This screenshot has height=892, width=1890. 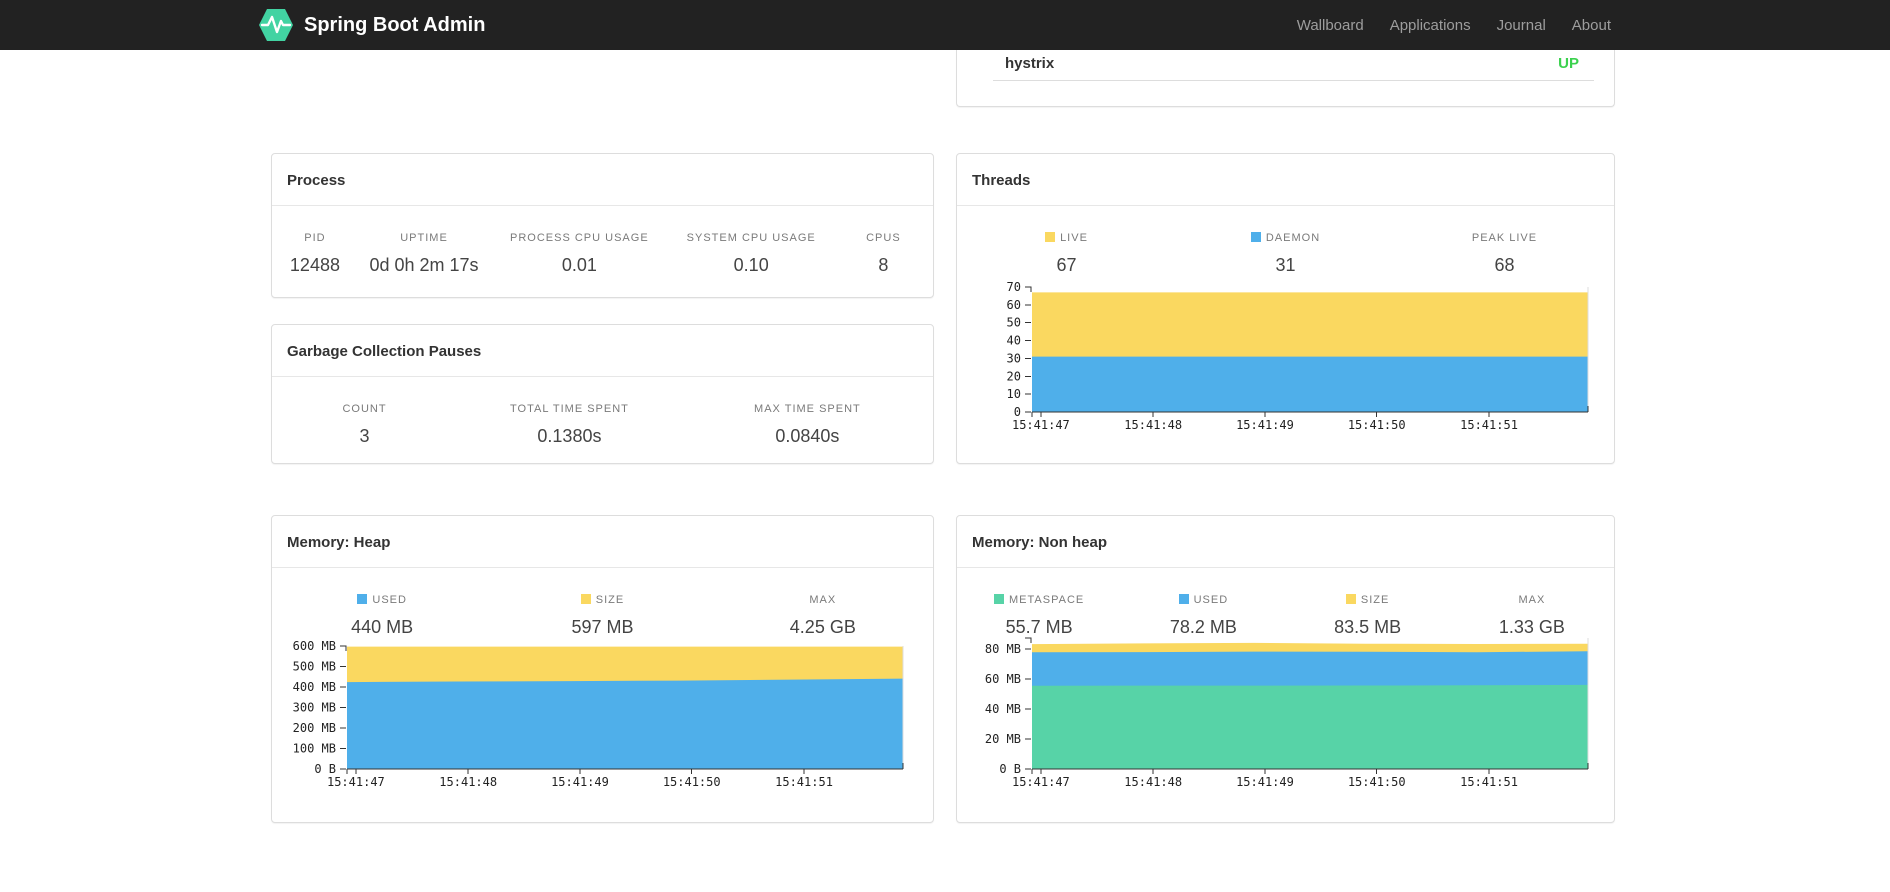 What do you see at coordinates (883, 254) in the screenshot?
I see `stat-cpus: CPUS 8` at bounding box center [883, 254].